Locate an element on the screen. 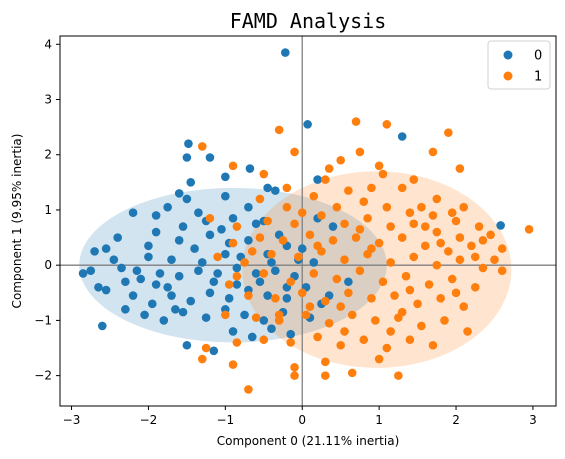 This screenshot has height=459, width=565. x-axis-label: Component 0 (21.11% inertia) is located at coordinates (308, 441).